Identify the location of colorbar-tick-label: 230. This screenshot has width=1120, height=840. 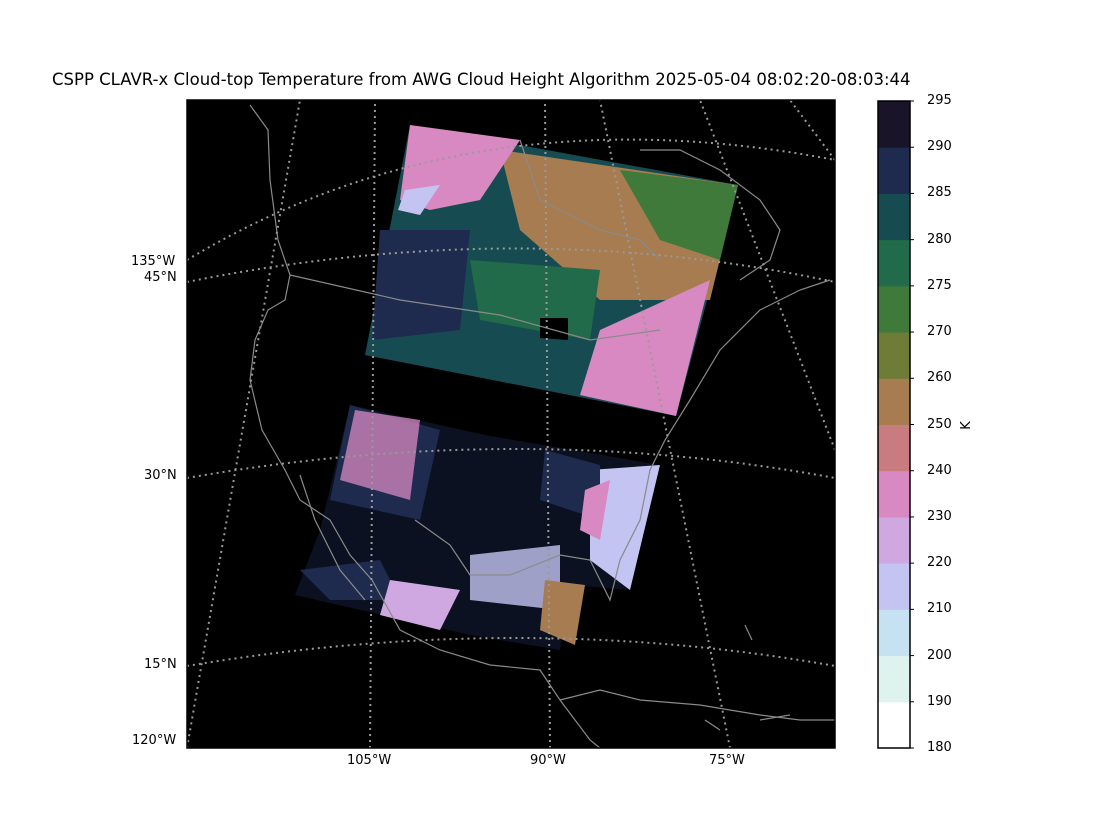
(939, 516).